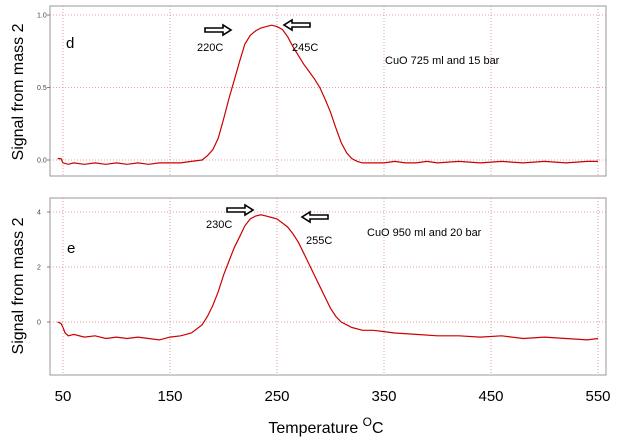 This screenshot has width=626, height=446. I want to click on panel-d-y-tick-label: 1.0, so click(42, 16).